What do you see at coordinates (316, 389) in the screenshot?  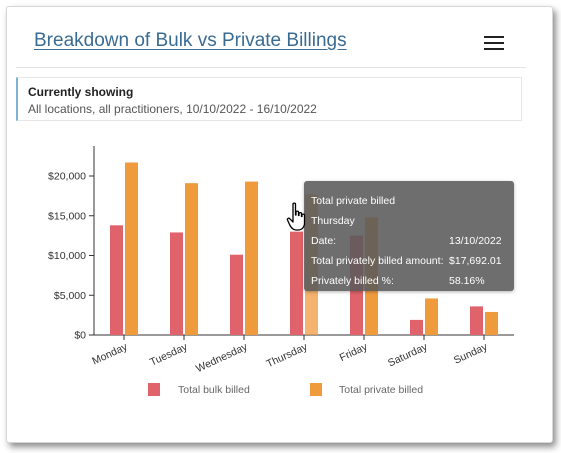 I see `legend-swatch-private` at bounding box center [316, 389].